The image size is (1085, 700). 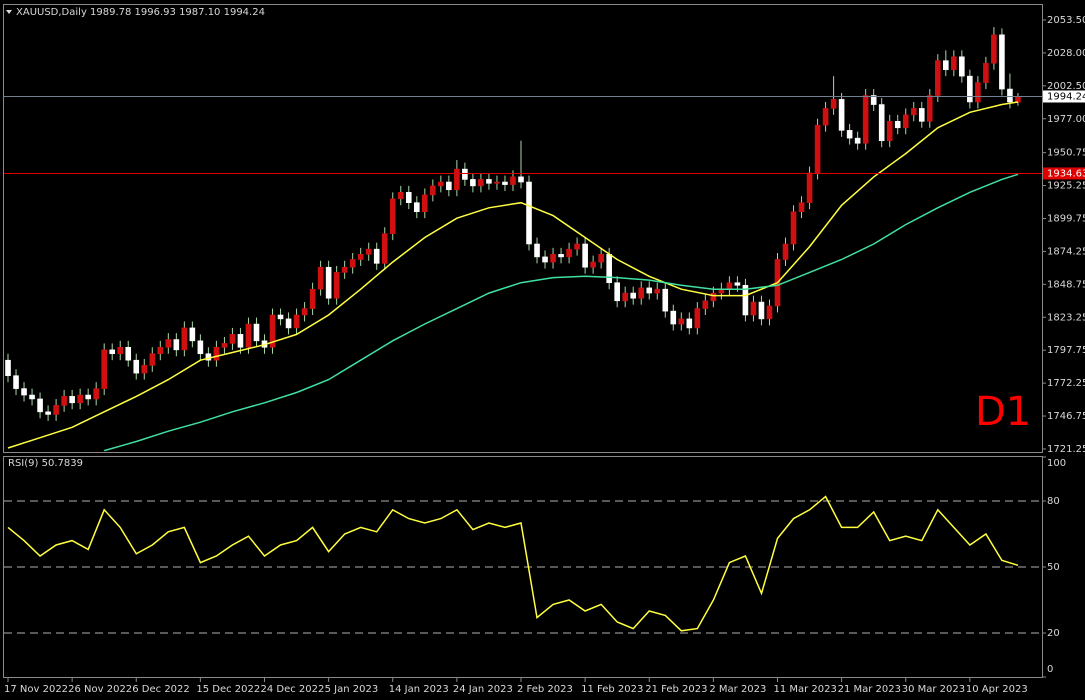 I want to click on y-tick-label: 1797.75, so click(x=1066, y=350).